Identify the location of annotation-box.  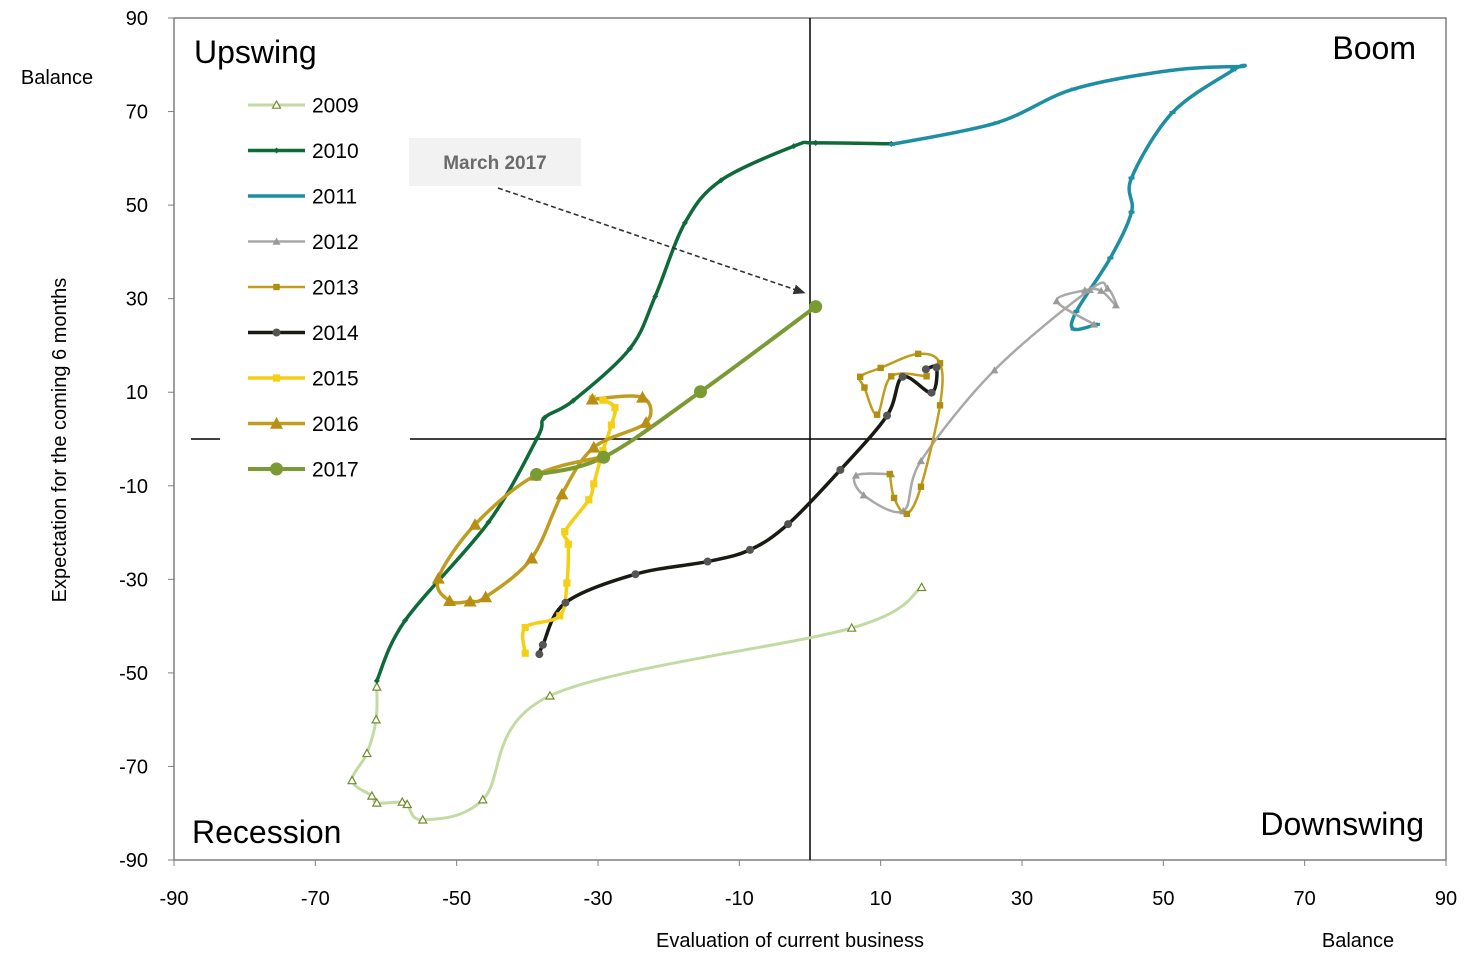
(495, 162).